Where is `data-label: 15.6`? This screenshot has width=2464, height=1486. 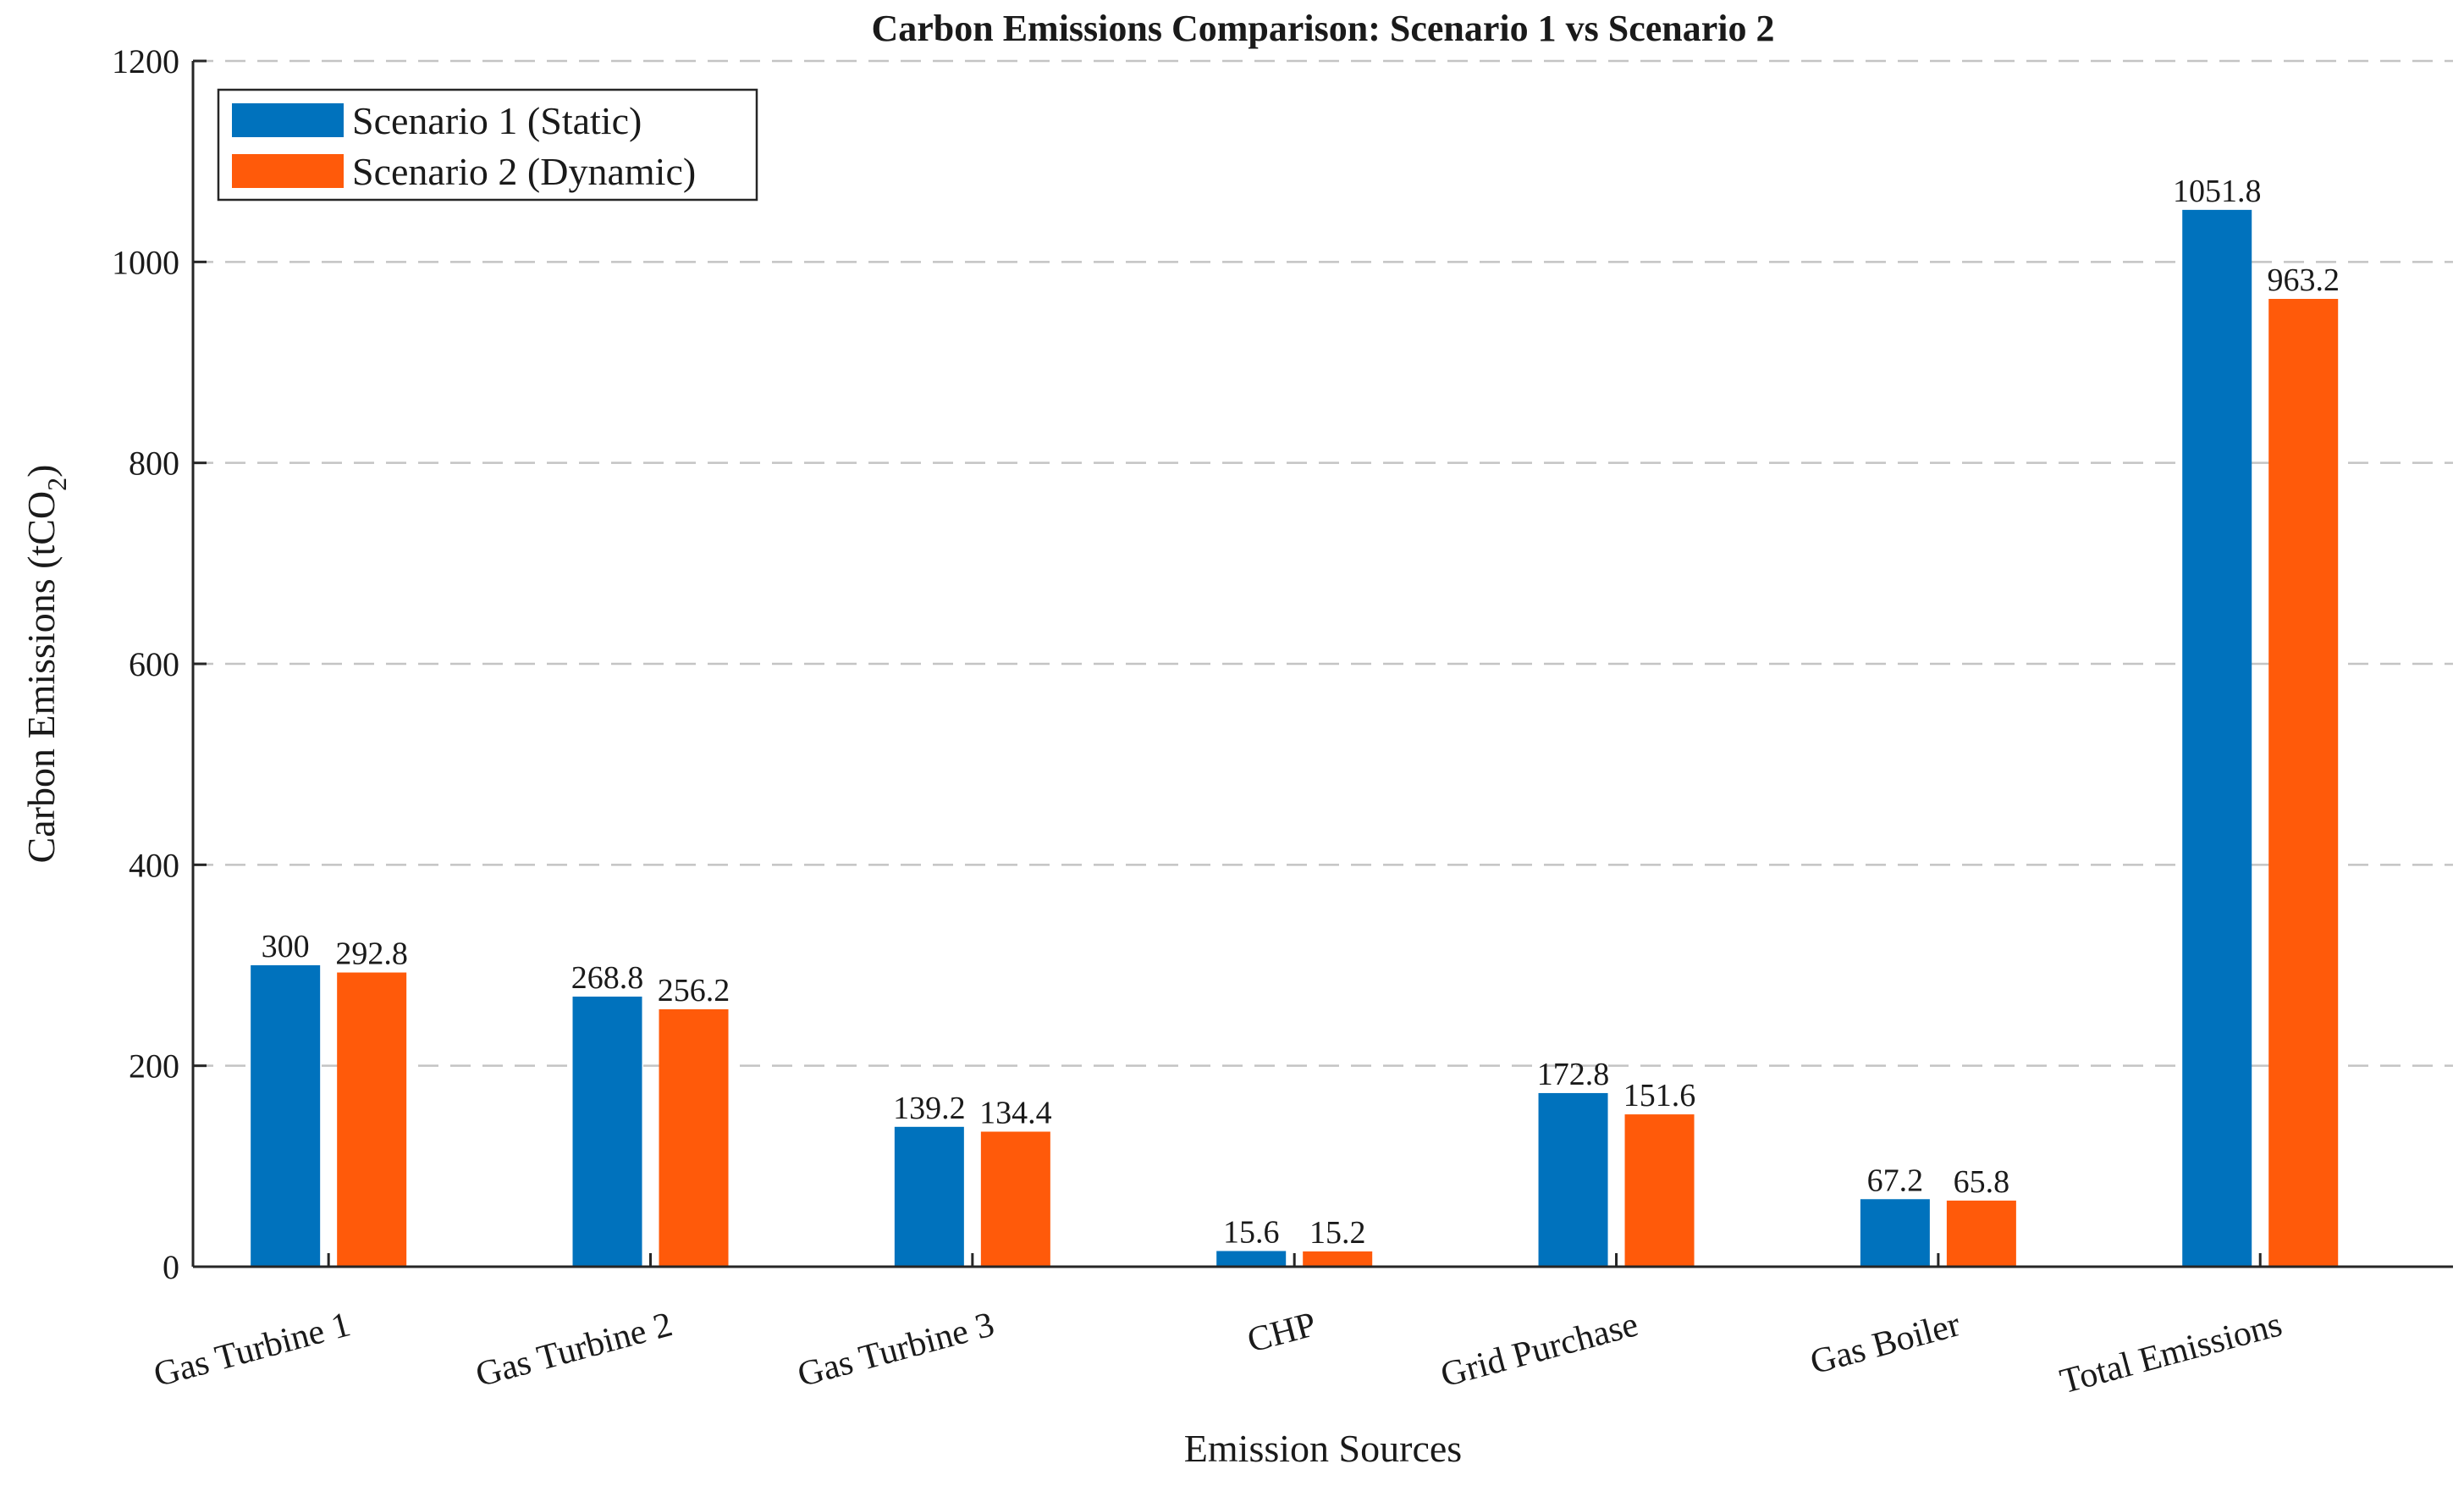 data-label: 15.6 is located at coordinates (1251, 1232).